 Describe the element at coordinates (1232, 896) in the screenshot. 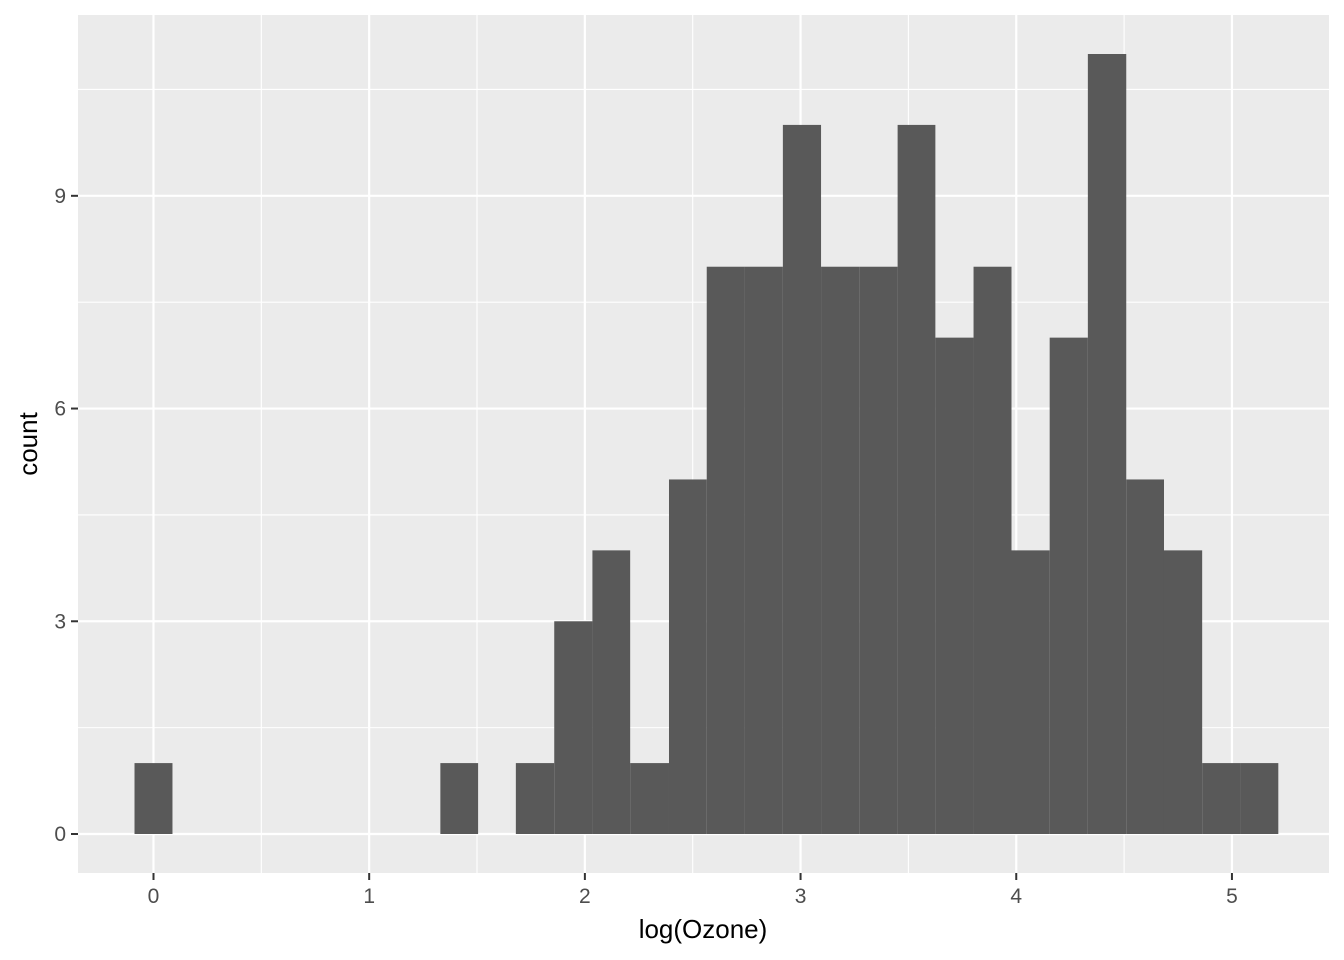

I see `x-tick-label: 5` at that location.